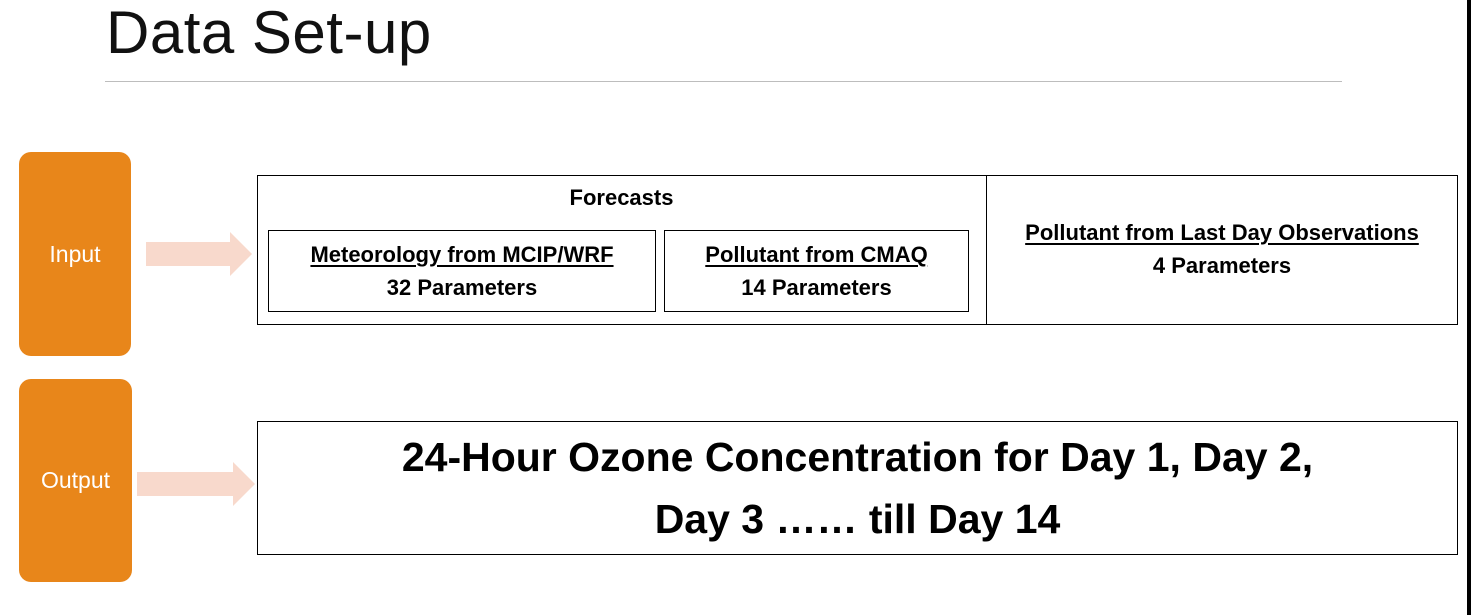  Describe the element at coordinates (1469, 307) in the screenshot. I see `right-edge-border` at that location.